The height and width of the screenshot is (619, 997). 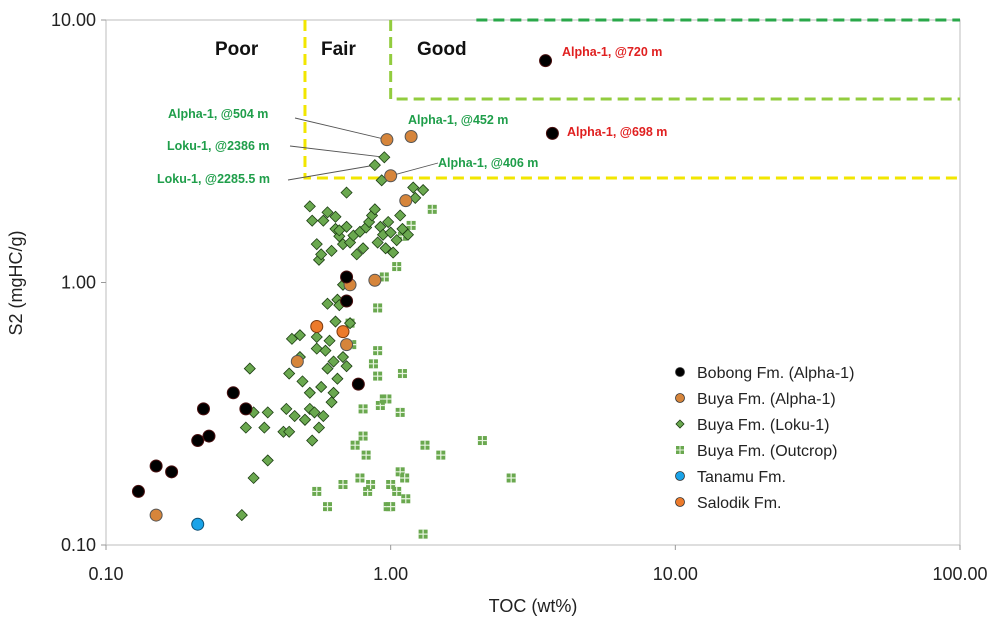 What do you see at coordinates (674, 60) in the screenshot?
I see `very-good-zone-boundary` at bounding box center [674, 60].